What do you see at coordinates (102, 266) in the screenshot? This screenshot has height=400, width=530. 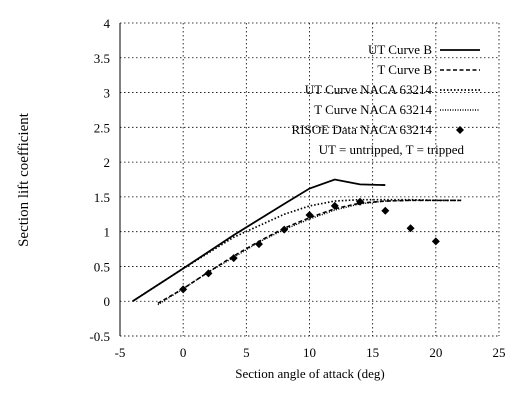 I see `y-tick-label: 0.5` at bounding box center [102, 266].